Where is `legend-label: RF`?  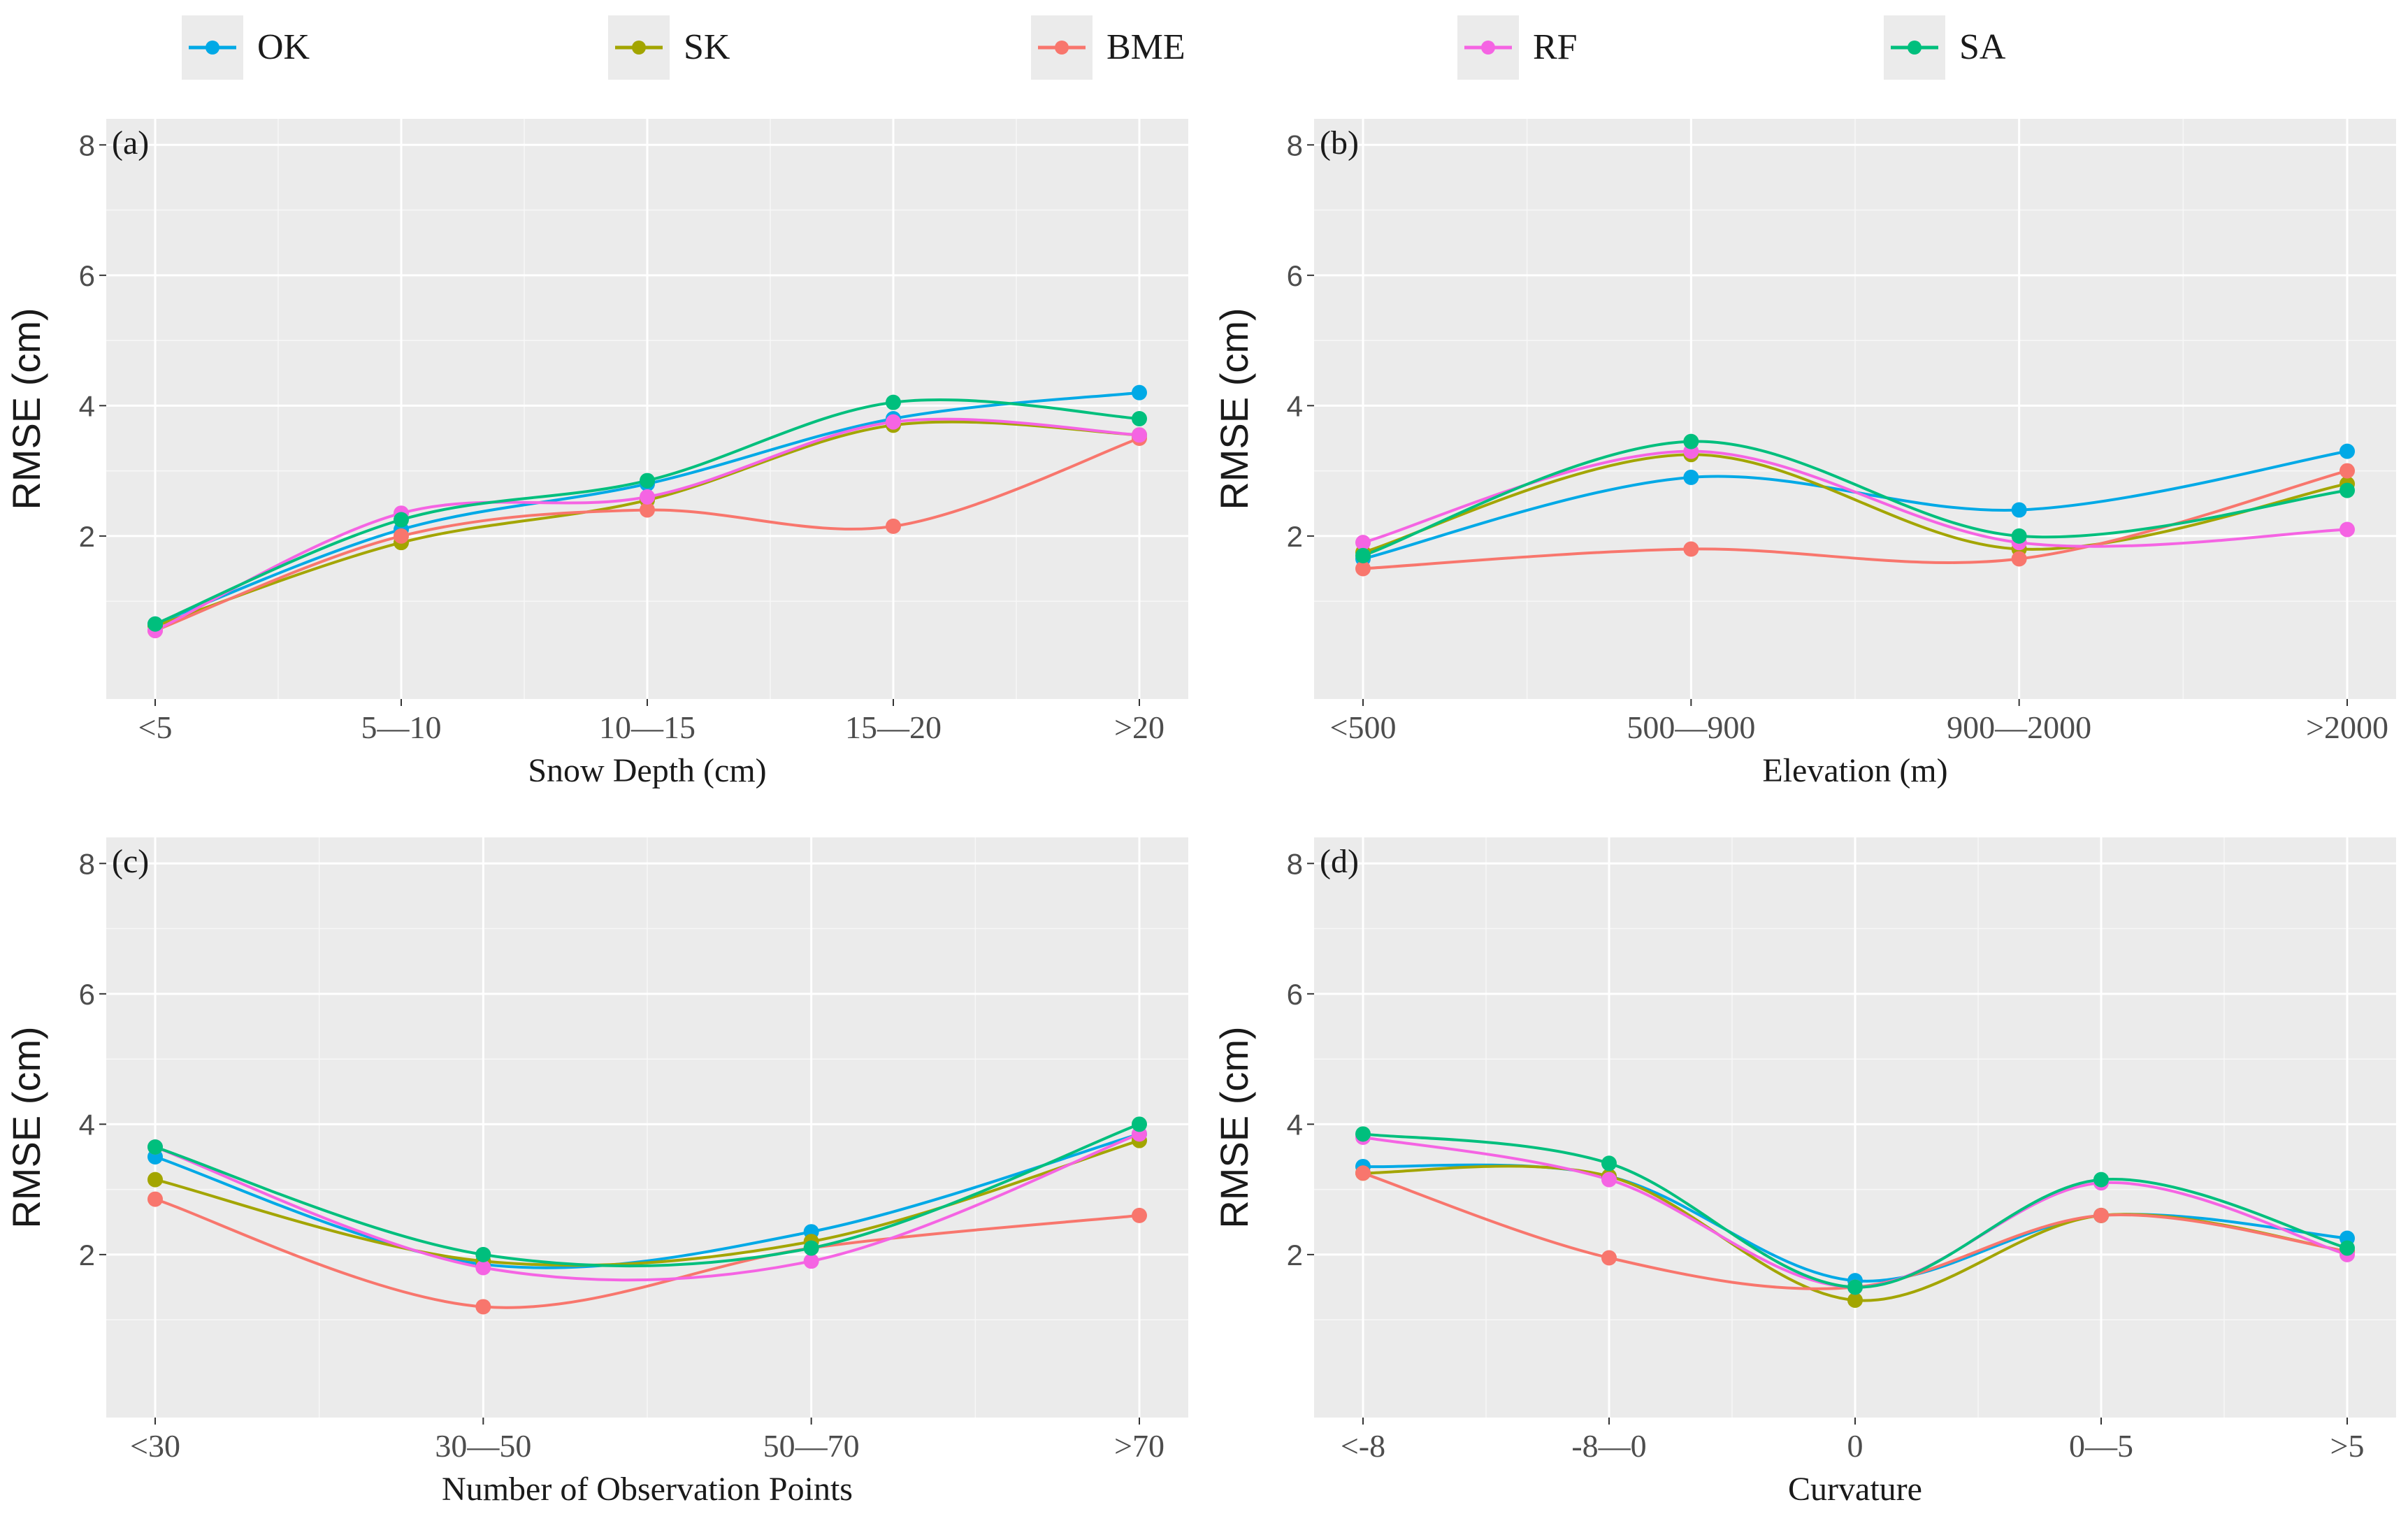
legend-label: RF is located at coordinates (1556, 47).